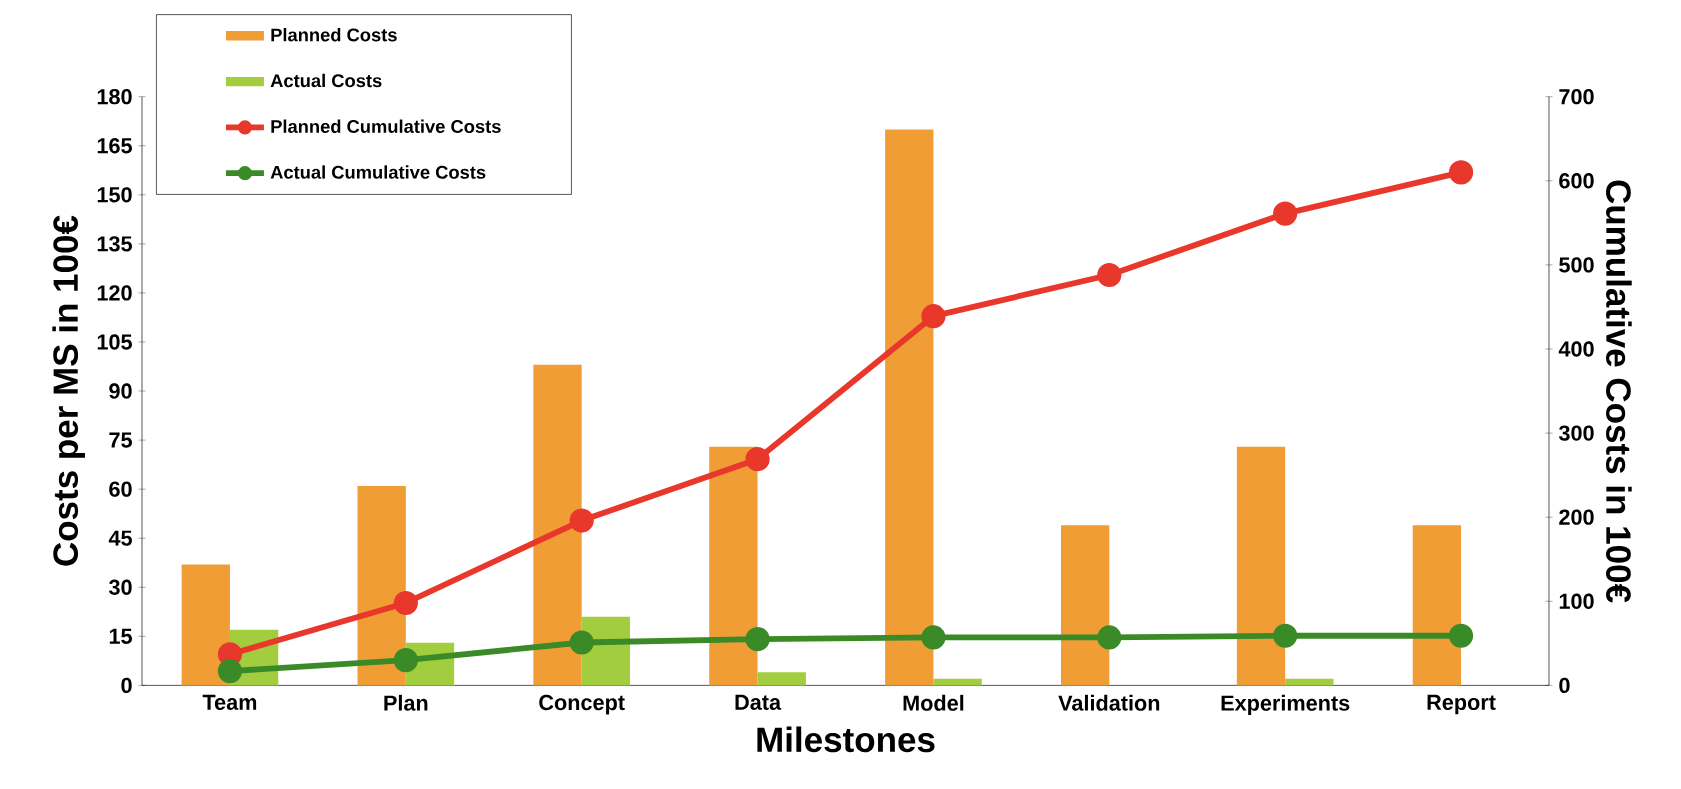 This screenshot has height=789, width=1681. What do you see at coordinates (120, 391) in the screenshot?
I see `y-tick-label: 90` at bounding box center [120, 391].